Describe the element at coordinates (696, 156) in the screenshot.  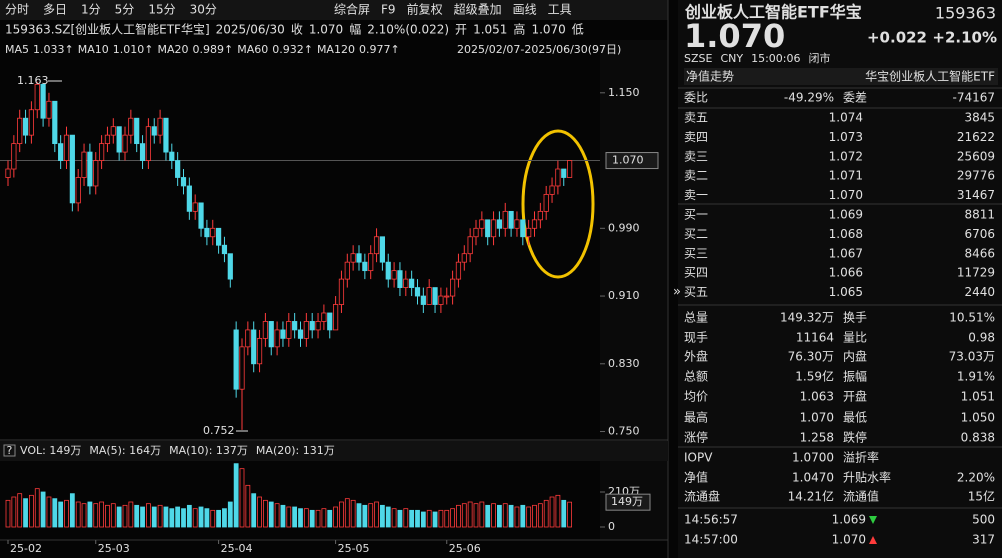
I see `book-label: 卖三` at that location.